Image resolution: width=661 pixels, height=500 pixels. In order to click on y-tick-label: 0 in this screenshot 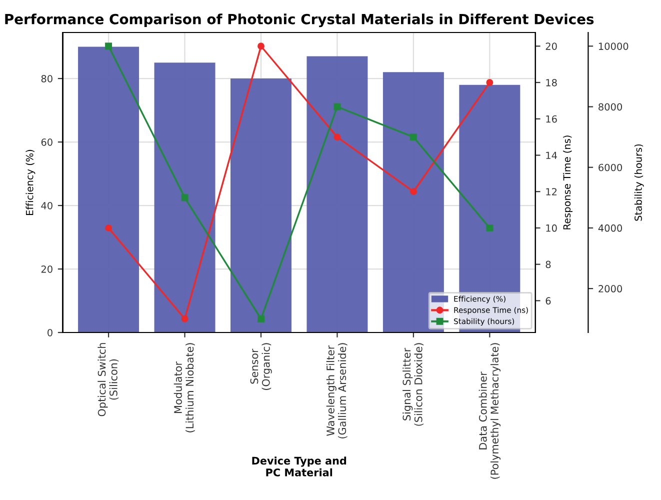, I will do `click(50, 332)`.